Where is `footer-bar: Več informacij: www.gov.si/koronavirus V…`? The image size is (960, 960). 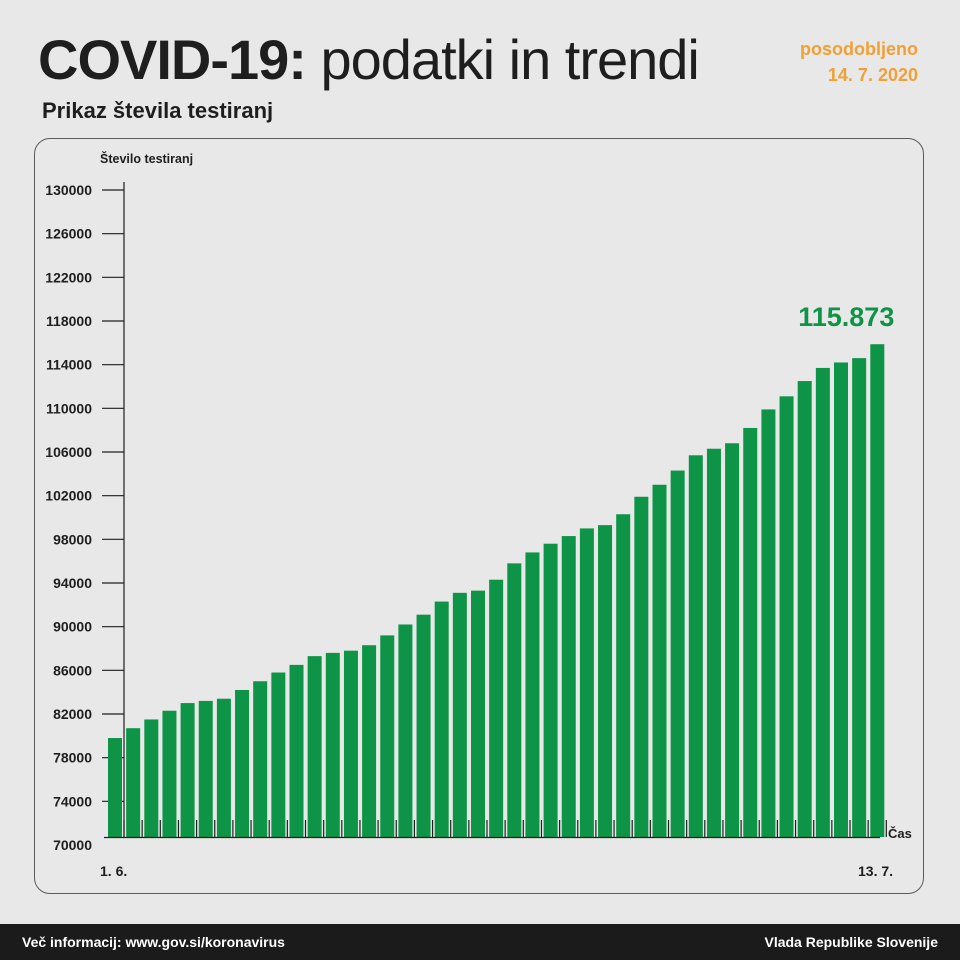
footer-bar: Več informacij: www.gov.si/koronavirus V… is located at coordinates (480, 942).